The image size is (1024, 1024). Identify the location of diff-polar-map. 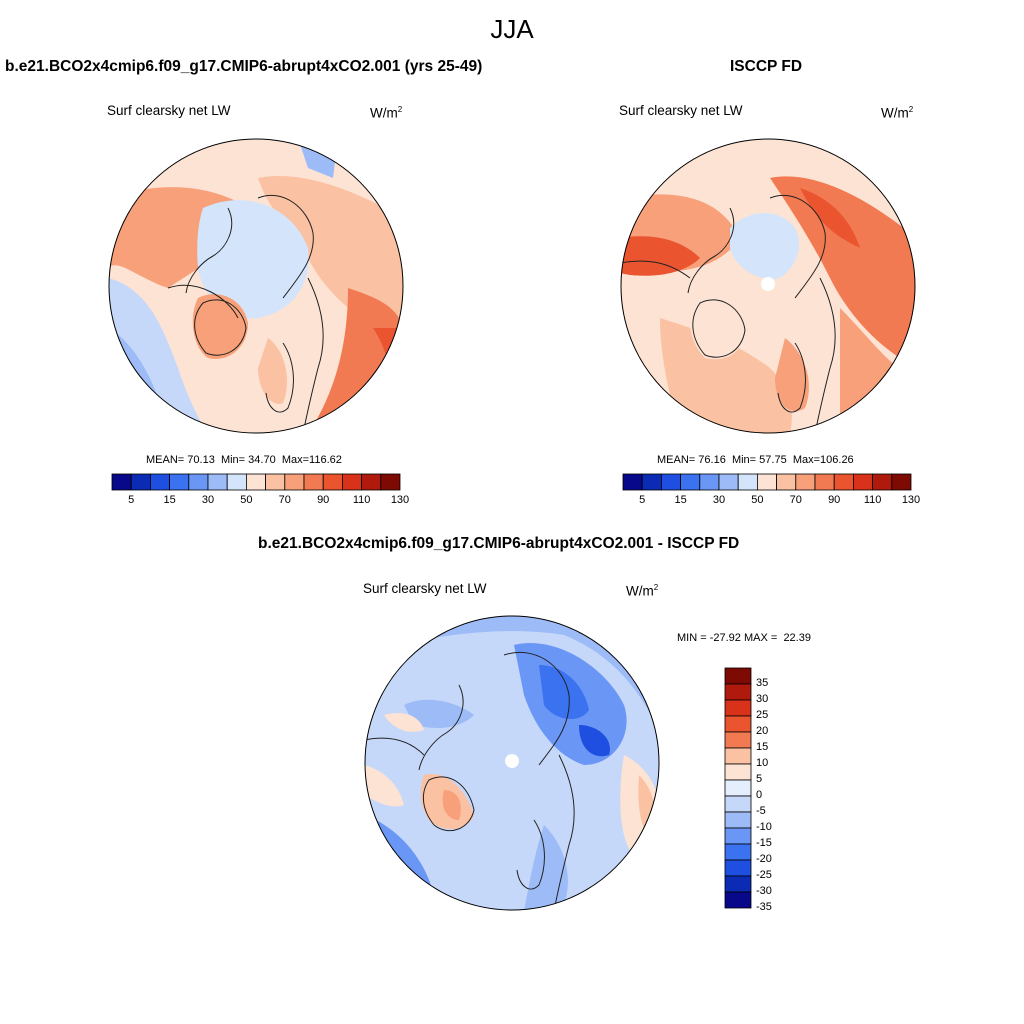
(512, 763).